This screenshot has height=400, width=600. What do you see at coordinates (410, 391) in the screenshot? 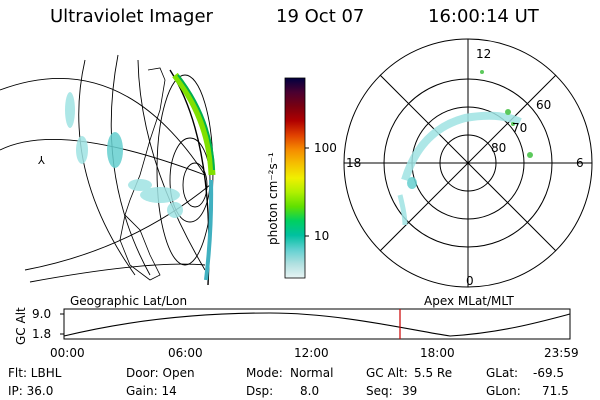
I see `info-seq-value: 39` at bounding box center [410, 391].